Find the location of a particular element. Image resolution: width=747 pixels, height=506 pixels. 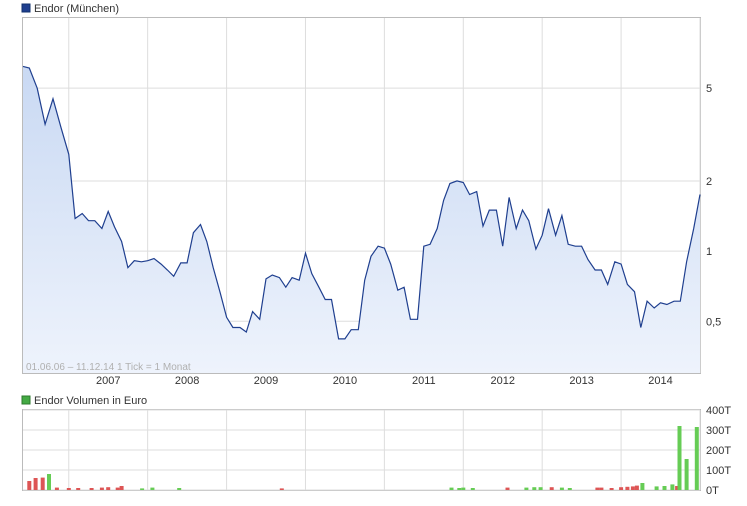

x-tick-label-2012: 2012 is located at coordinates (502, 381).